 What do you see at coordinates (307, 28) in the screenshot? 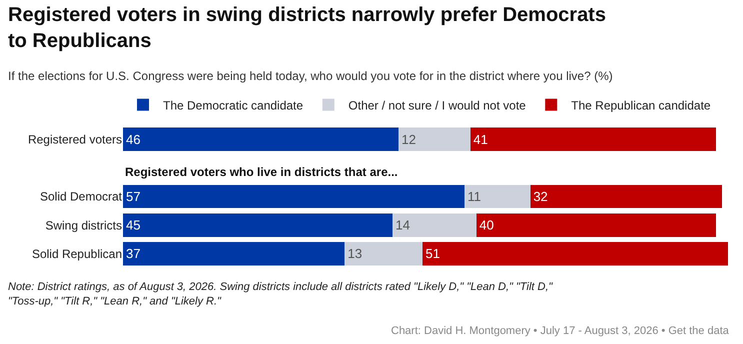
I see `chart-title: Registered voters in swing districts narrowly prefer Democrats to Republicans` at bounding box center [307, 28].